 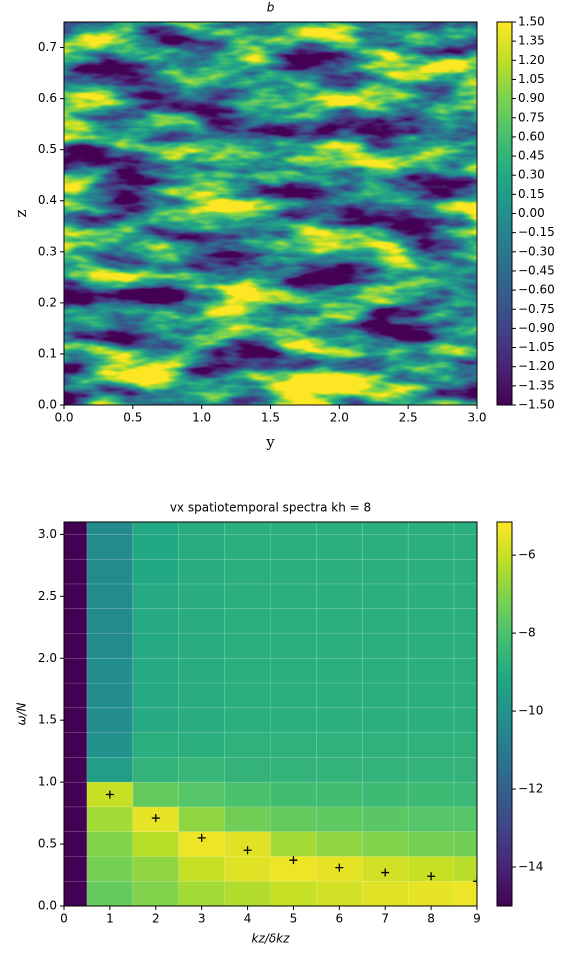 I want to click on colorbar-tick-label: −8, so click(x=527, y=633).